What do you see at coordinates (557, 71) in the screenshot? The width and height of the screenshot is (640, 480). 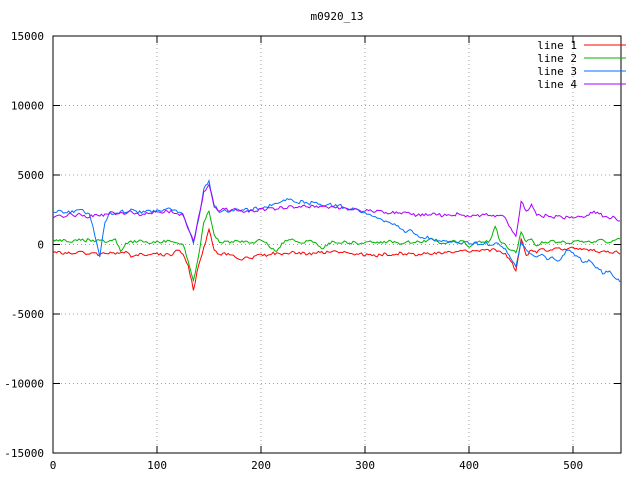 I see `legend-label-3: line 3` at bounding box center [557, 71].